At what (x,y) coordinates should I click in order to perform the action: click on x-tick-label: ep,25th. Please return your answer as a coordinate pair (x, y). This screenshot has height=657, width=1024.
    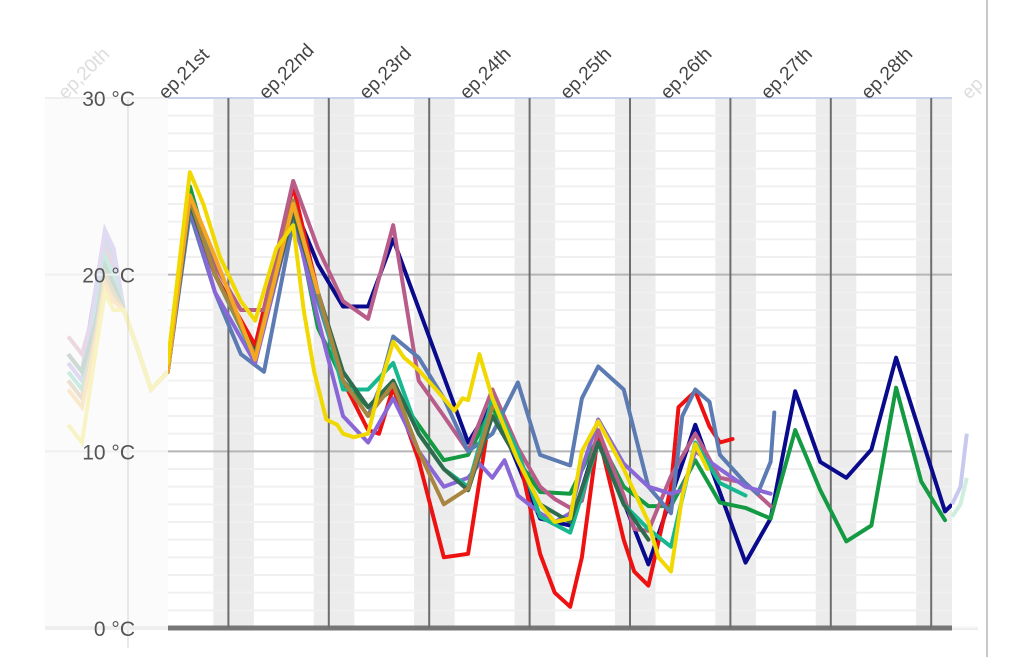
    Looking at the image, I should click on (586, 74).